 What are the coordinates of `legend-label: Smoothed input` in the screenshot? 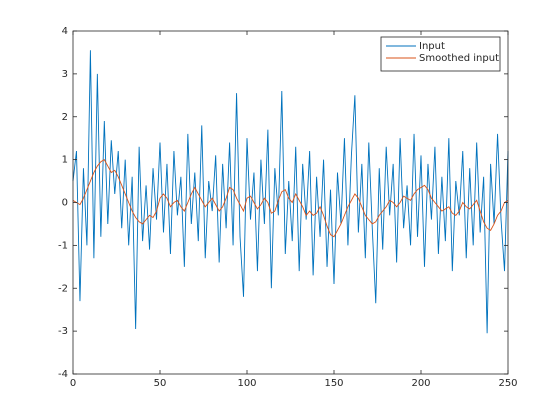 It's located at (459, 58).